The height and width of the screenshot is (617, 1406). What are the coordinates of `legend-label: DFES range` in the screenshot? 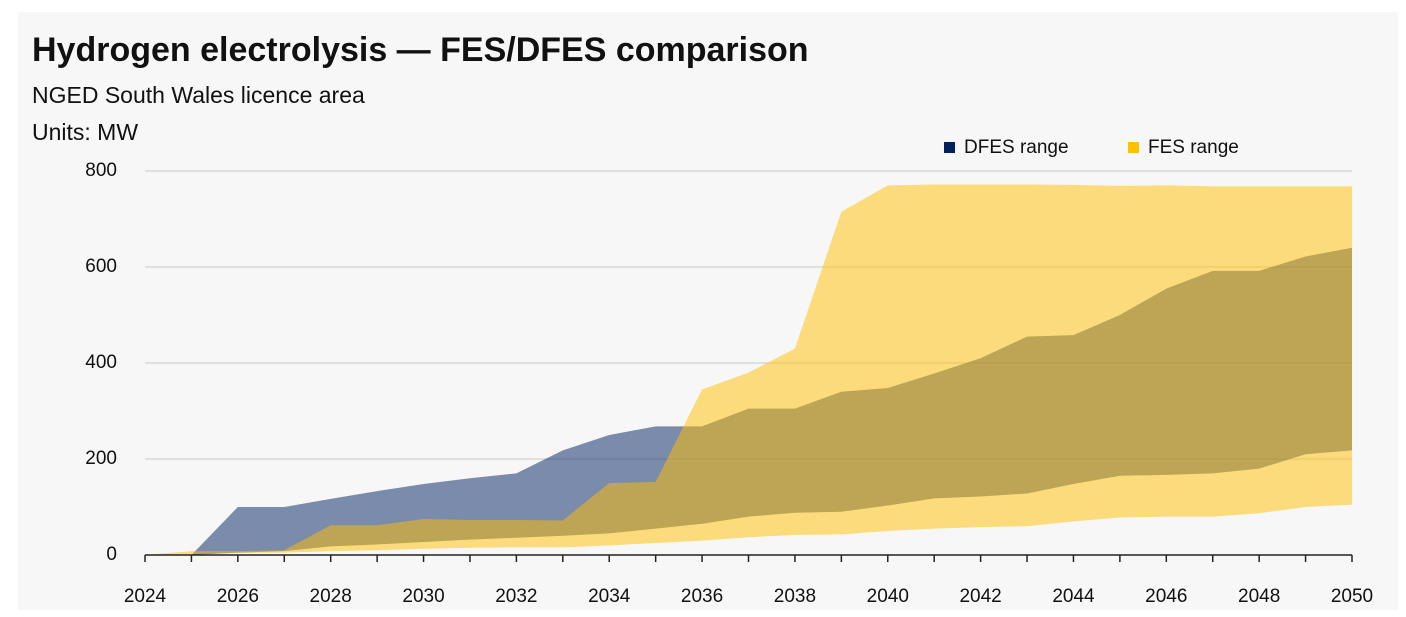 It's located at (1016, 147).